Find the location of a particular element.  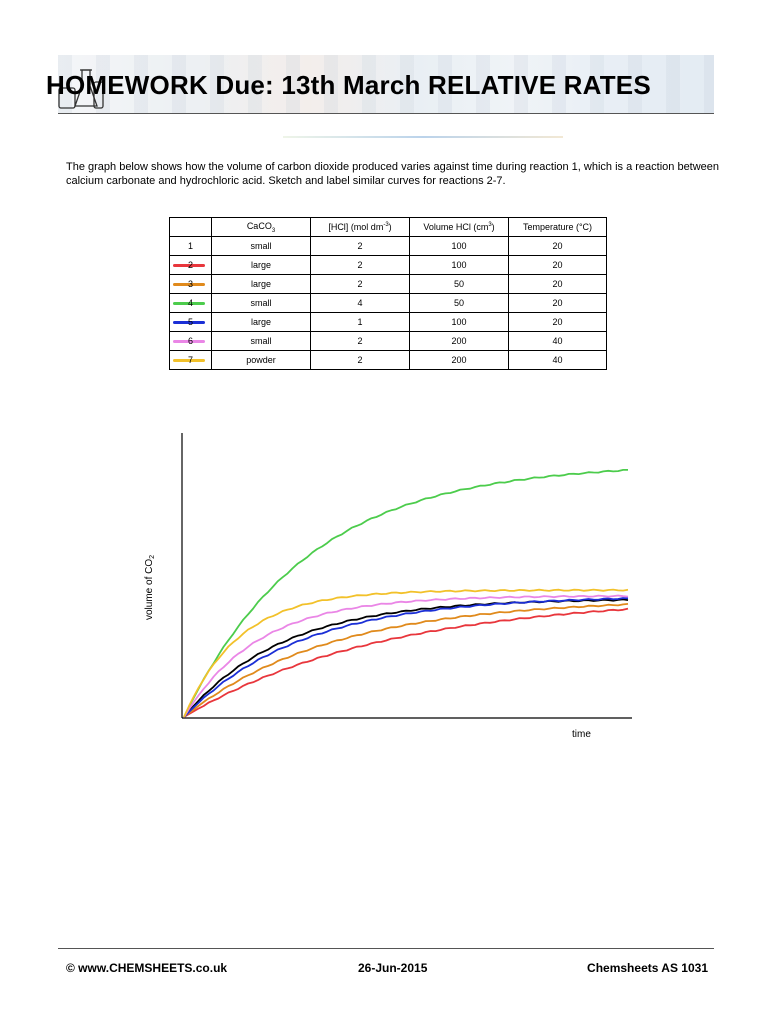

table-row: 7 powder 2 200 40 is located at coordinates (388, 360).